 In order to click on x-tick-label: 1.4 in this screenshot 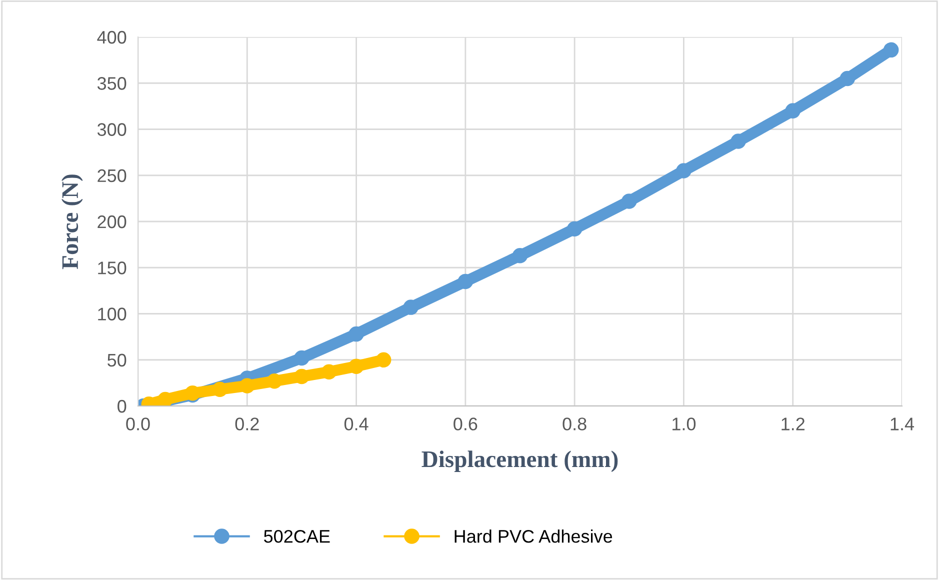, I will do `click(902, 424)`.